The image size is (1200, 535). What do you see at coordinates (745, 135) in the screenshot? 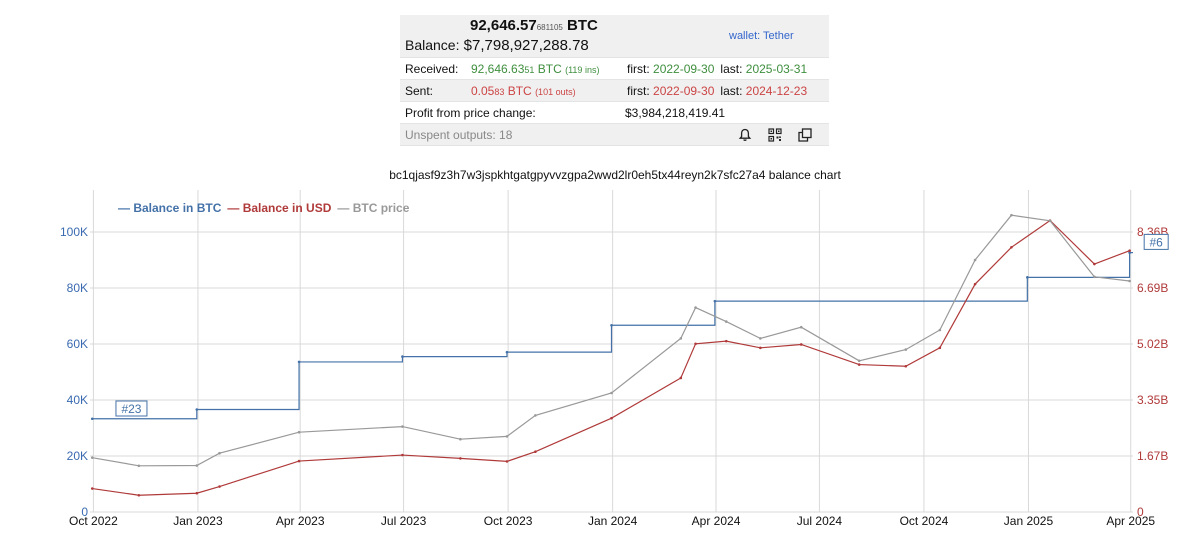
I see `bell-icon` at bounding box center [745, 135].